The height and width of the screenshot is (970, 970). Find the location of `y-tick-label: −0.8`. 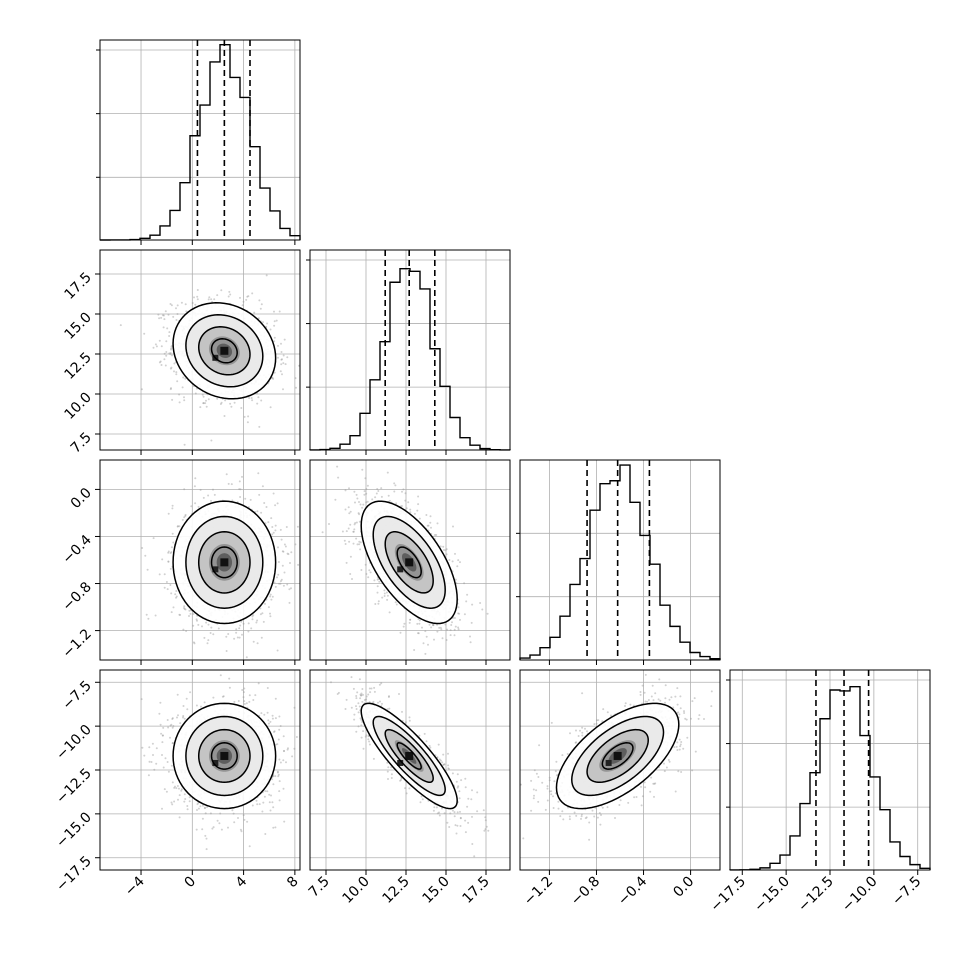

y-tick-label: −0.8 is located at coordinates (76, 596).